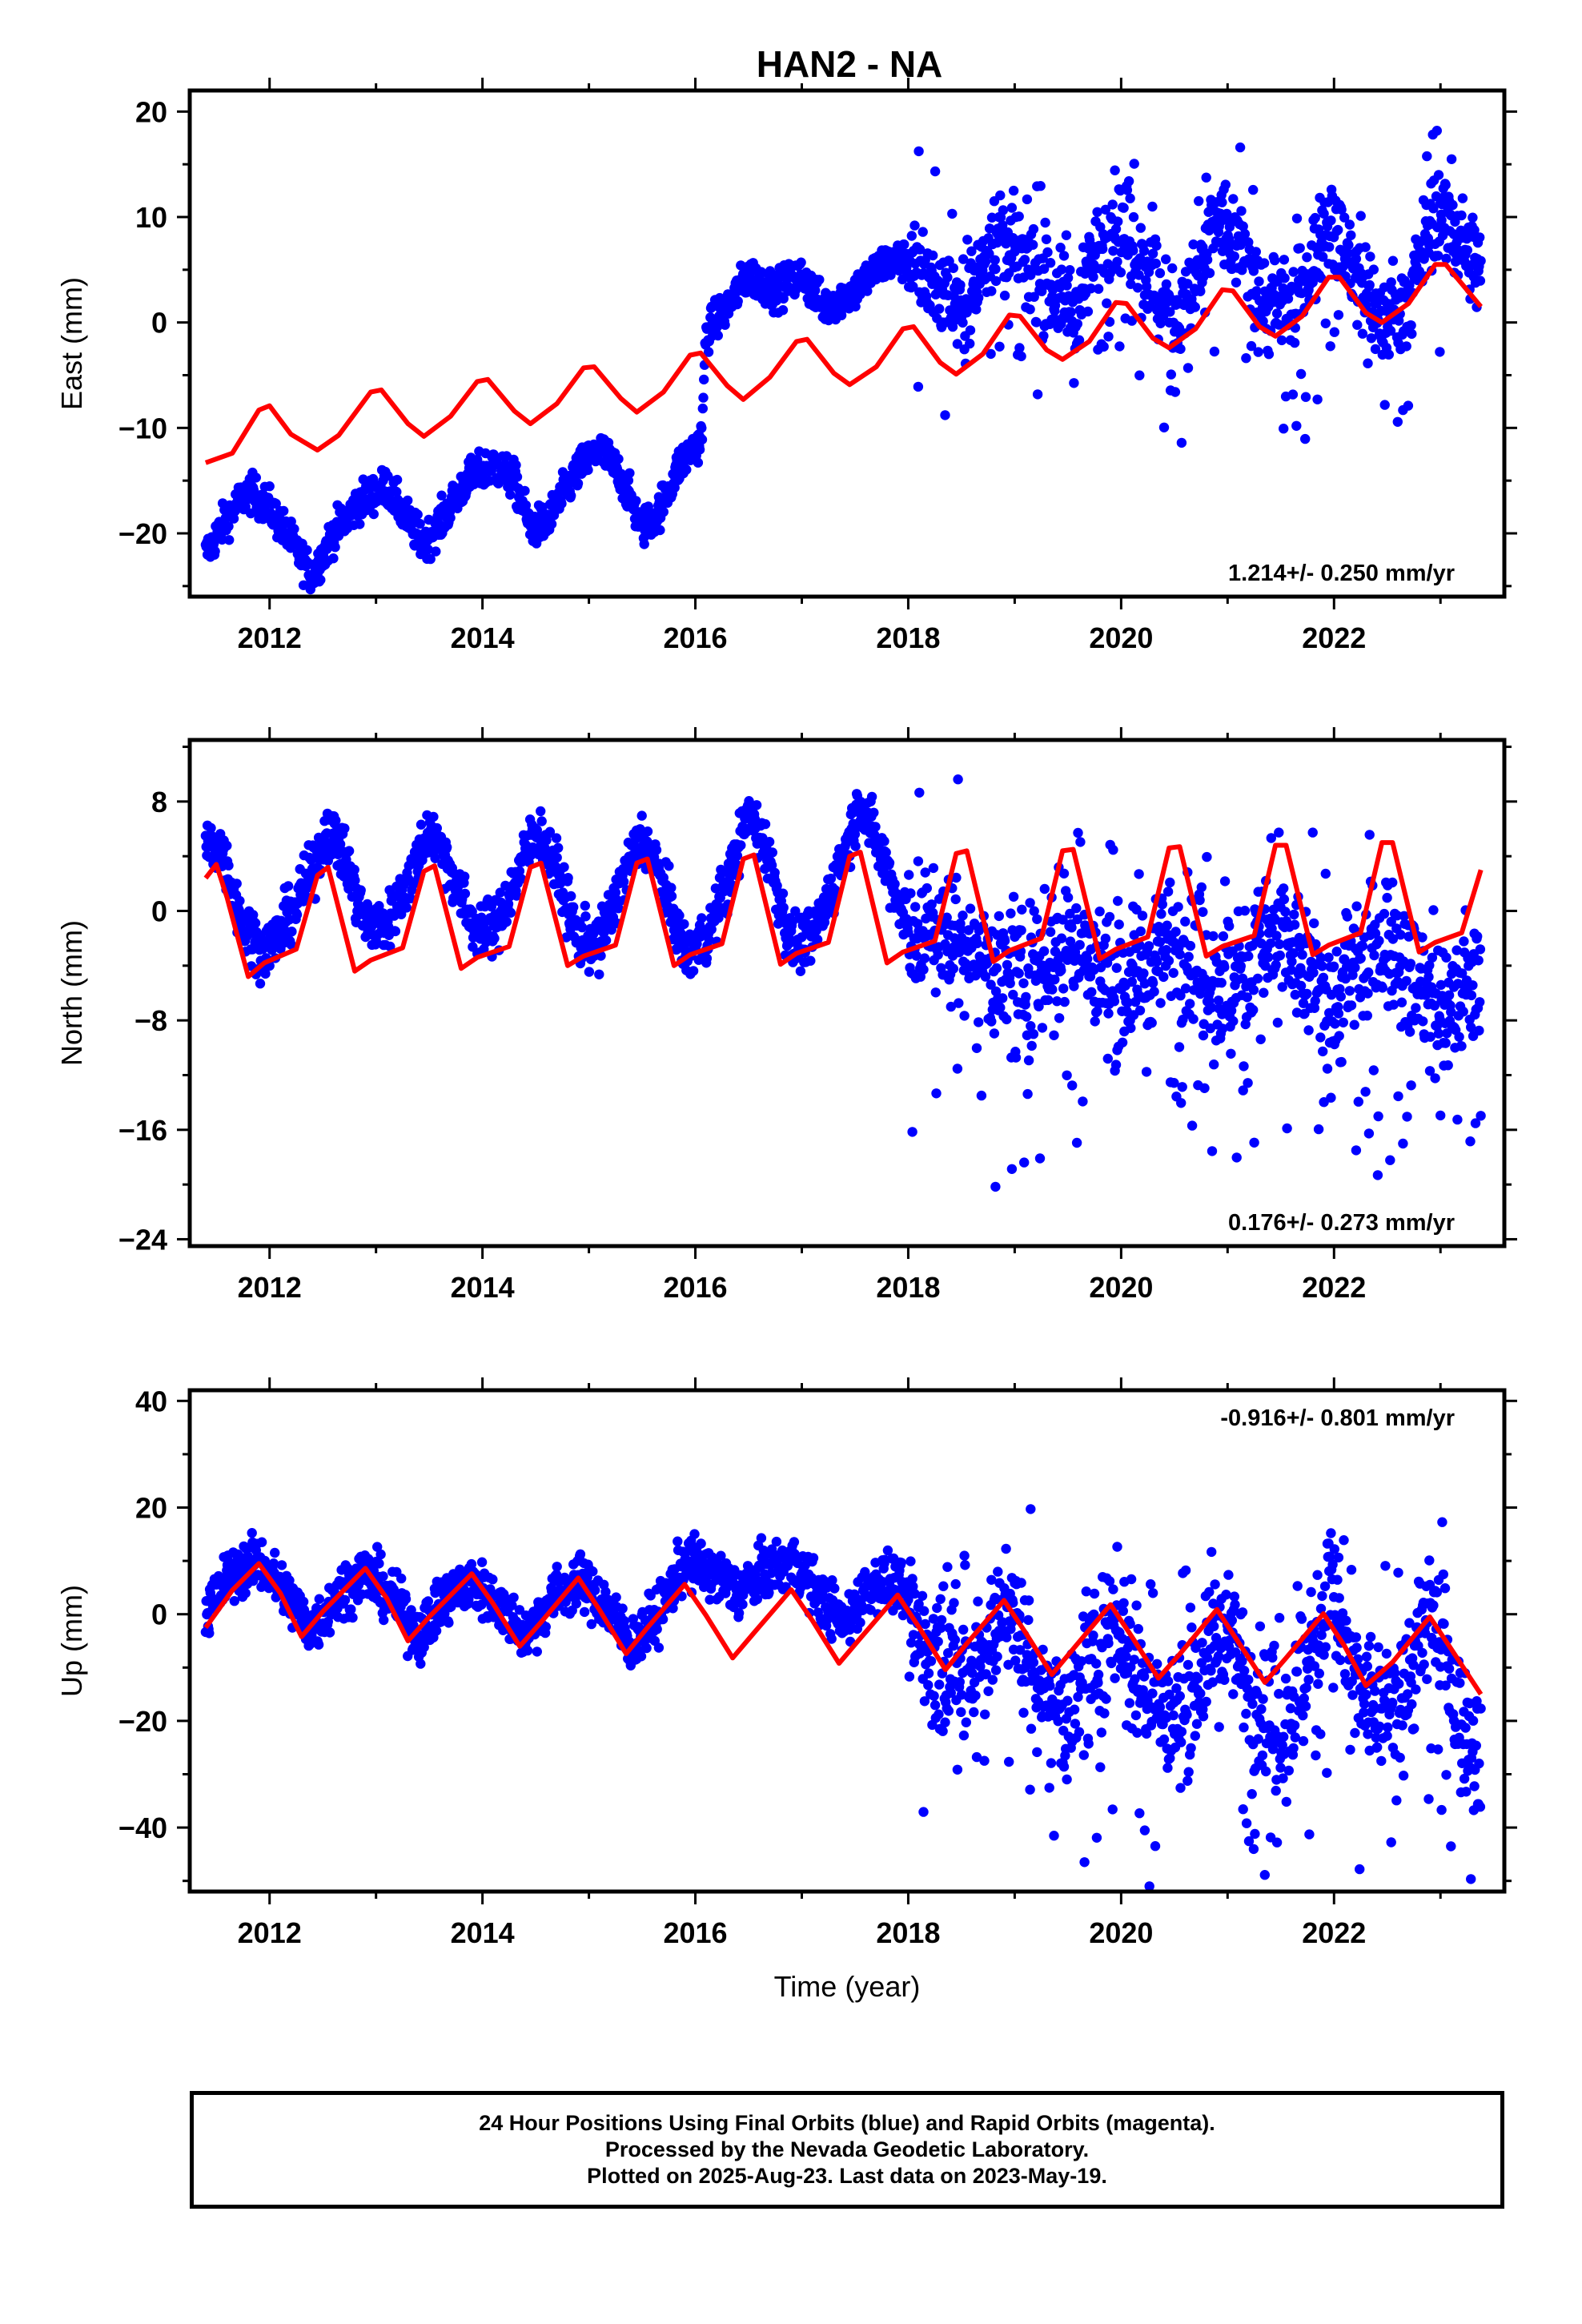 The image size is (1582, 2324). I want to click on x-tick-label: 2022, so click(1334, 1287).